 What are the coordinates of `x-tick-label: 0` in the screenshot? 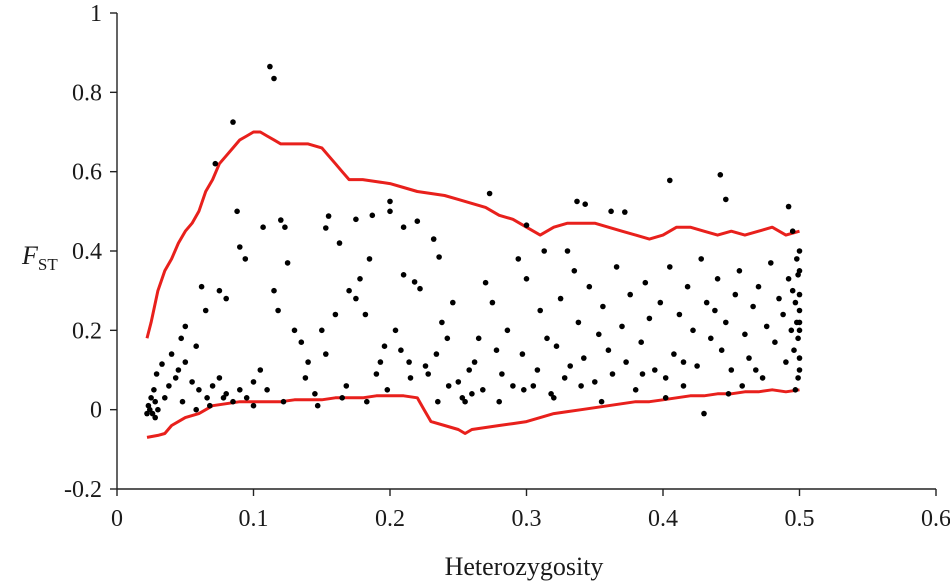 It's located at (117, 519).